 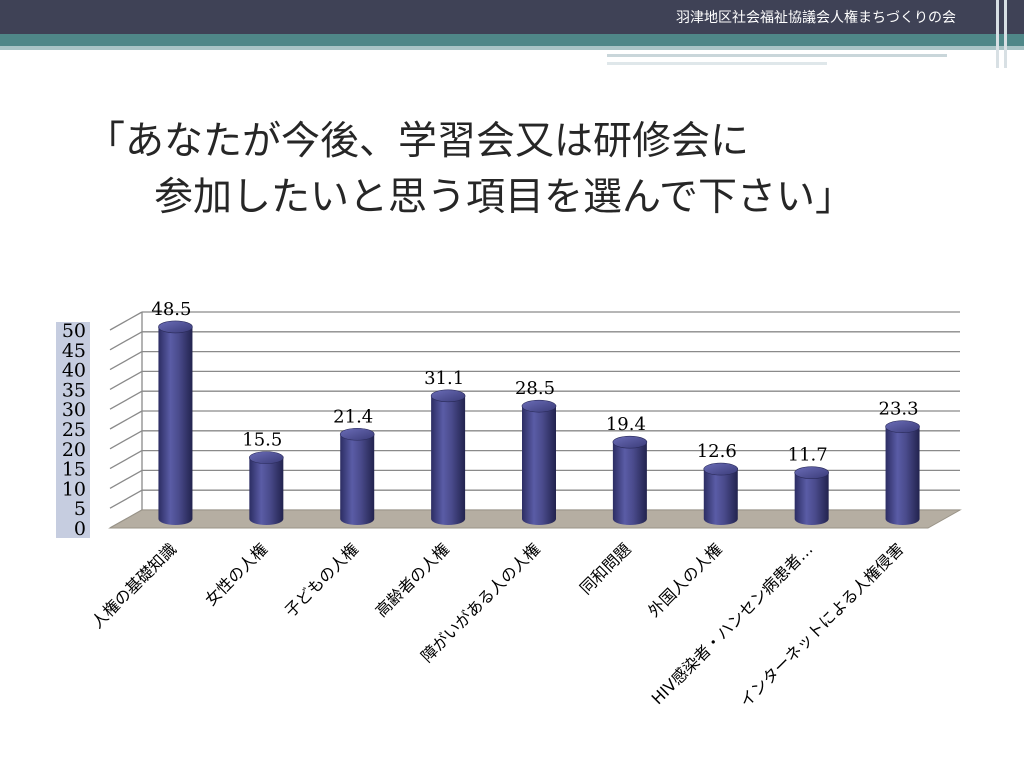 I want to click on header-bar, so click(x=512, y=17).